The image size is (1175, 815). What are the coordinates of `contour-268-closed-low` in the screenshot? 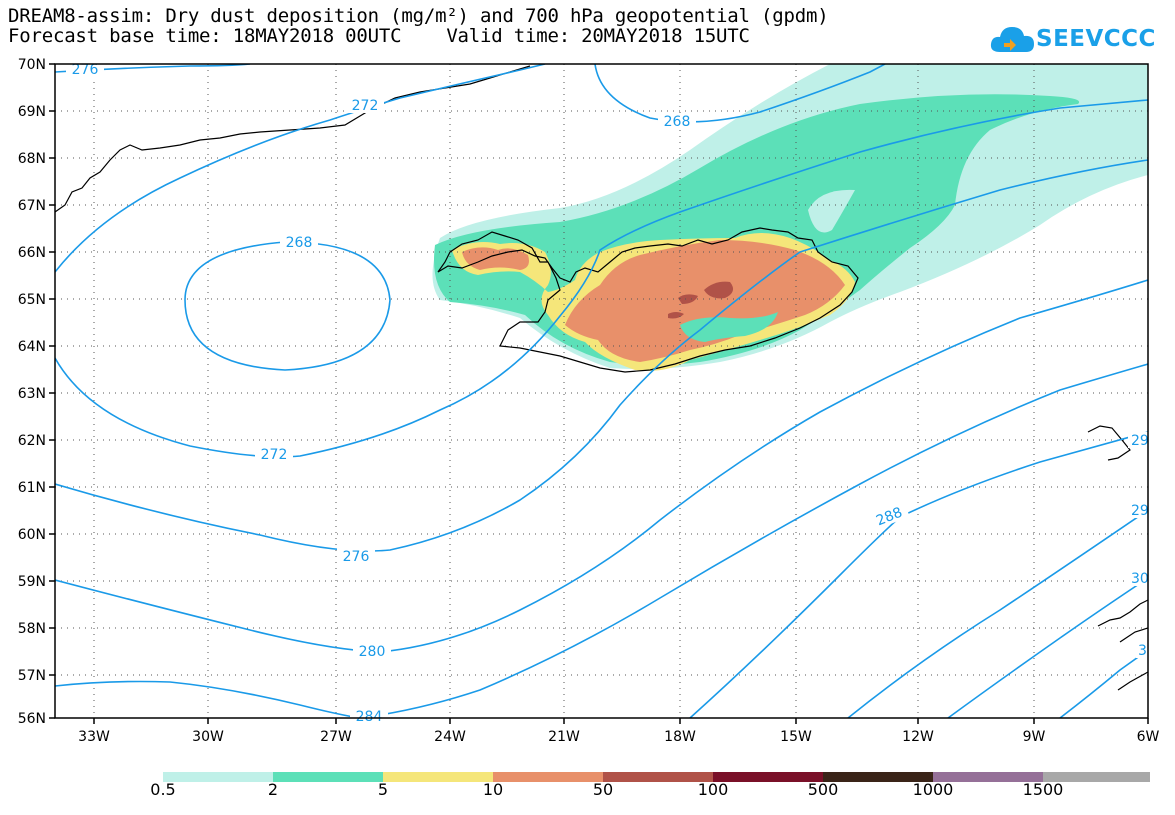 It's located at (287, 306).